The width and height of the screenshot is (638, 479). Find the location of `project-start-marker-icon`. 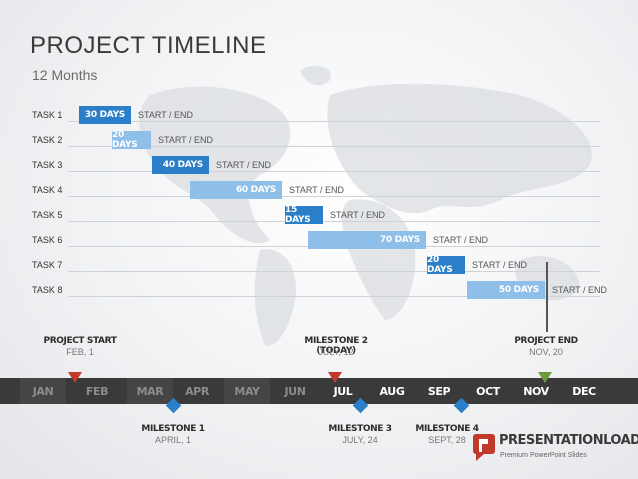

project-start-marker-icon is located at coordinates (75, 377).